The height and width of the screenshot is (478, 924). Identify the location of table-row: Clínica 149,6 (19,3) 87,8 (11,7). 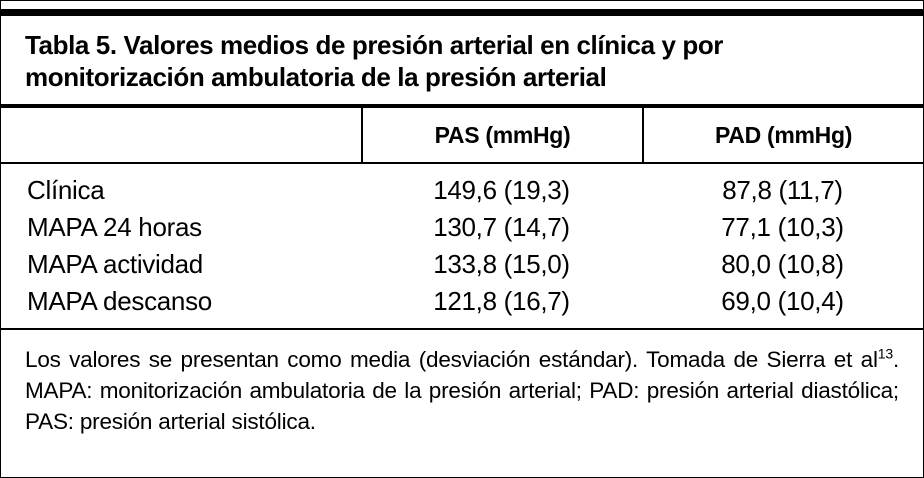
(462, 190).